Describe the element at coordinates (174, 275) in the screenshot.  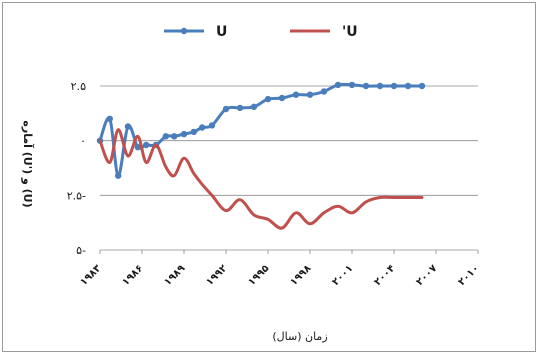
I see `x-tick-label: ۱۹۸۹` at that location.